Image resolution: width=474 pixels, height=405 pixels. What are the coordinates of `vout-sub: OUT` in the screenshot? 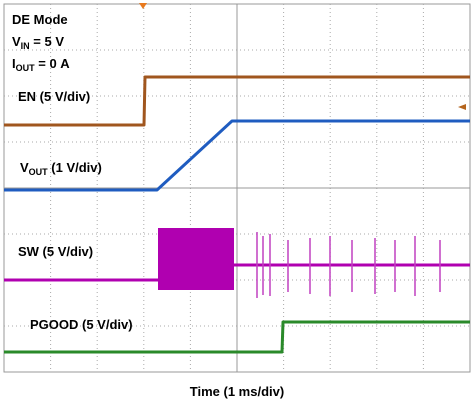 It's located at (39, 172).